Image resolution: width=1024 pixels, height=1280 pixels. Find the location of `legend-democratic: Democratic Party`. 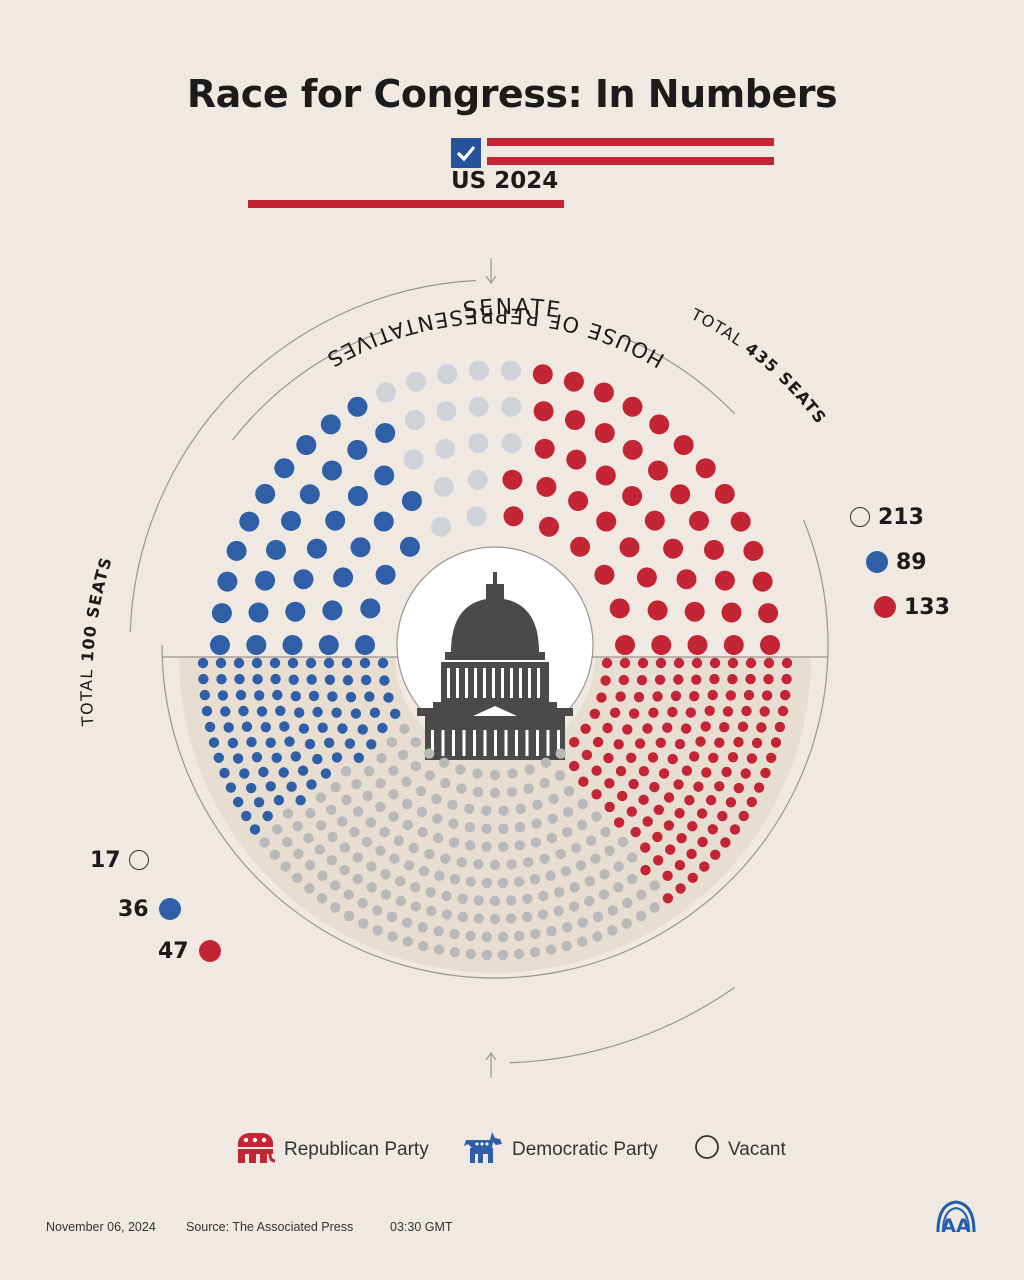

legend-democratic: Democratic Party is located at coordinates (560, 1150).